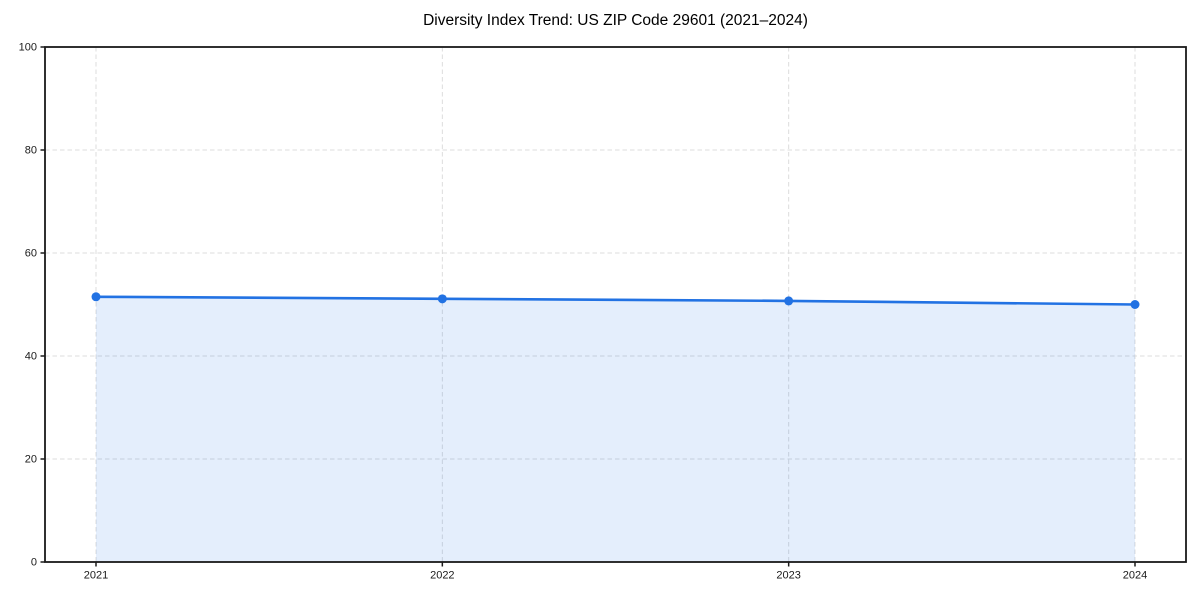 This screenshot has width=1200, height=600. I want to click on trend-line, so click(615, 300).